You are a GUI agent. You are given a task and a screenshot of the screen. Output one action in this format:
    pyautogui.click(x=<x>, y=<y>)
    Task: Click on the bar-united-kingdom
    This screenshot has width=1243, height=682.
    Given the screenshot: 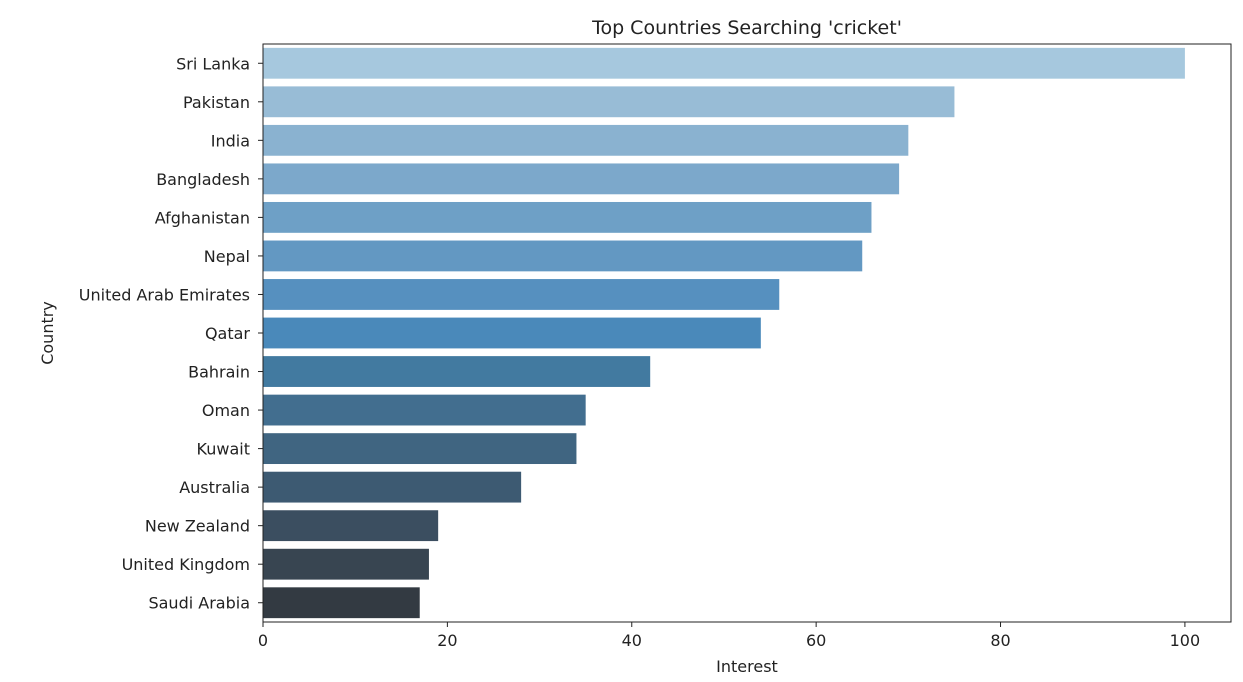 What is the action you would take?
    pyautogui.click(x=346, y=564)
    